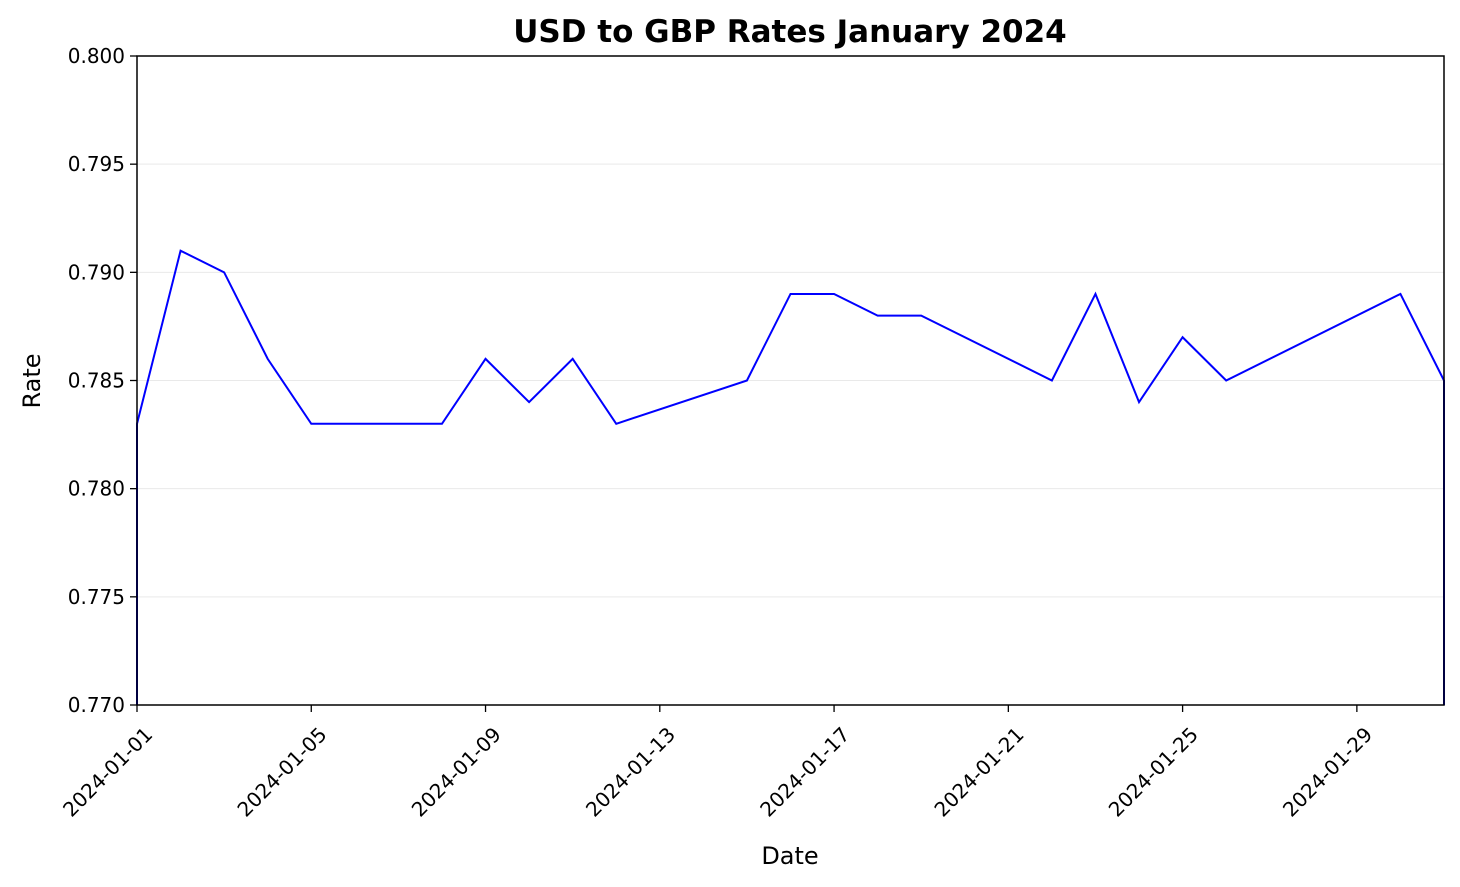 The height and width of the screenshot is (887, 1460). What do you see at coordinates (96, 164) in the screenshot?
I see `y-tick-label: 0.795` at bounding box center [96, 164].